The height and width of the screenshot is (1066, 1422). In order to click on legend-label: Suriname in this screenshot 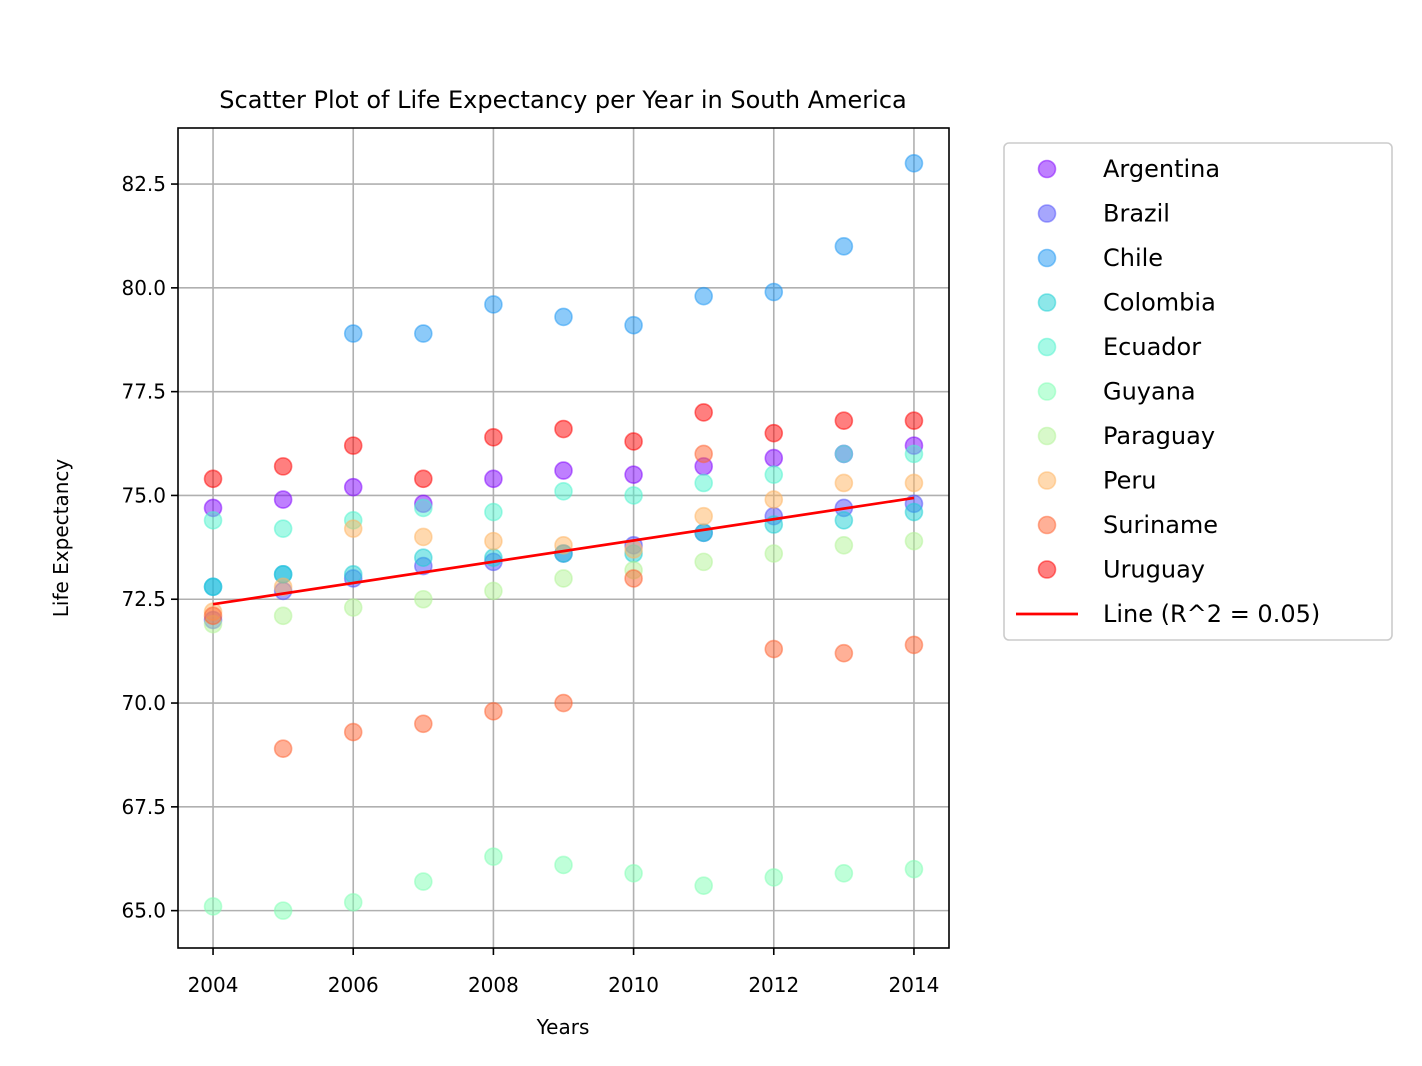, I will do `click(1160, 525)`.